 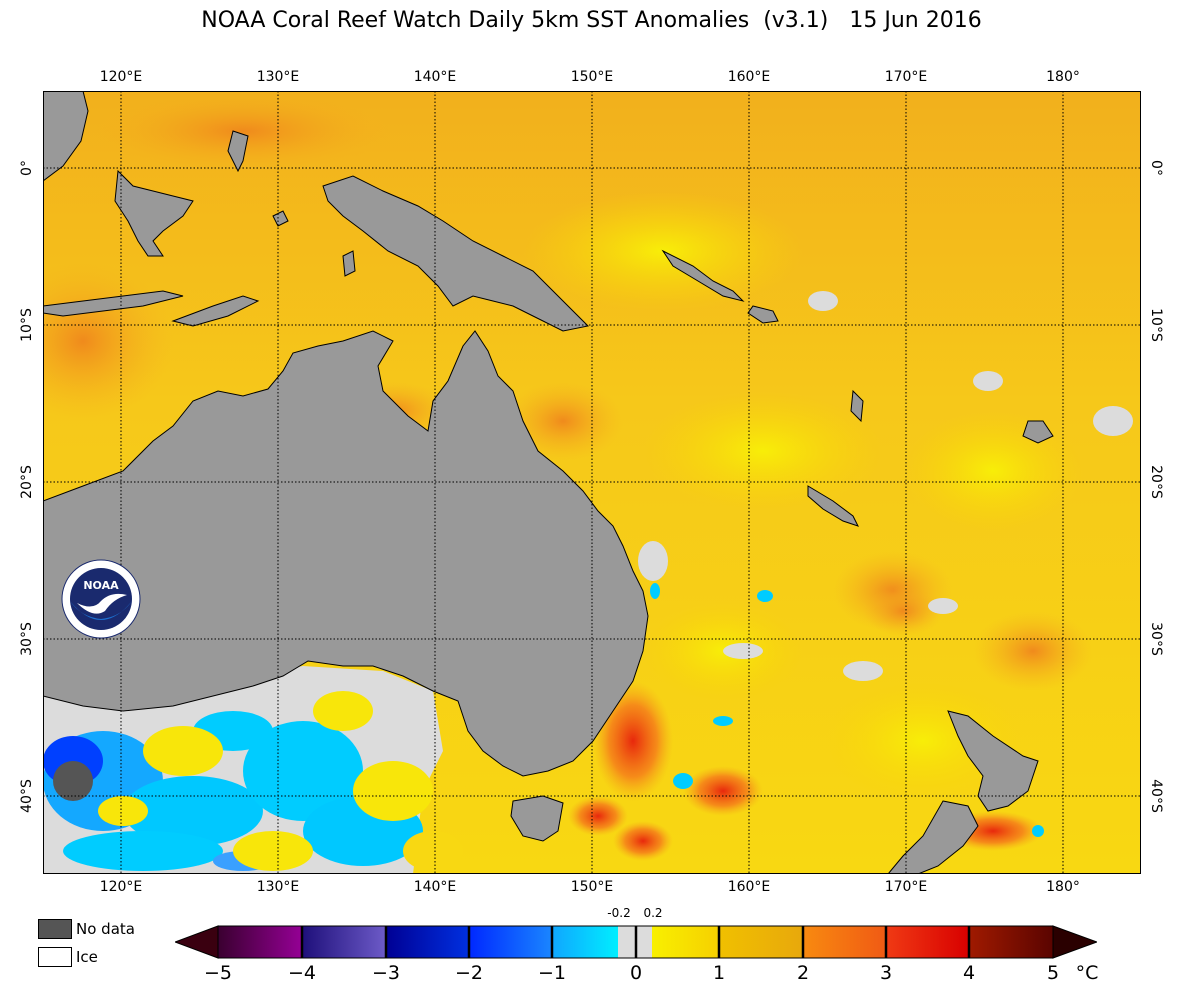 I want to click on no-data-label: No data, so click(x=105, y=929).